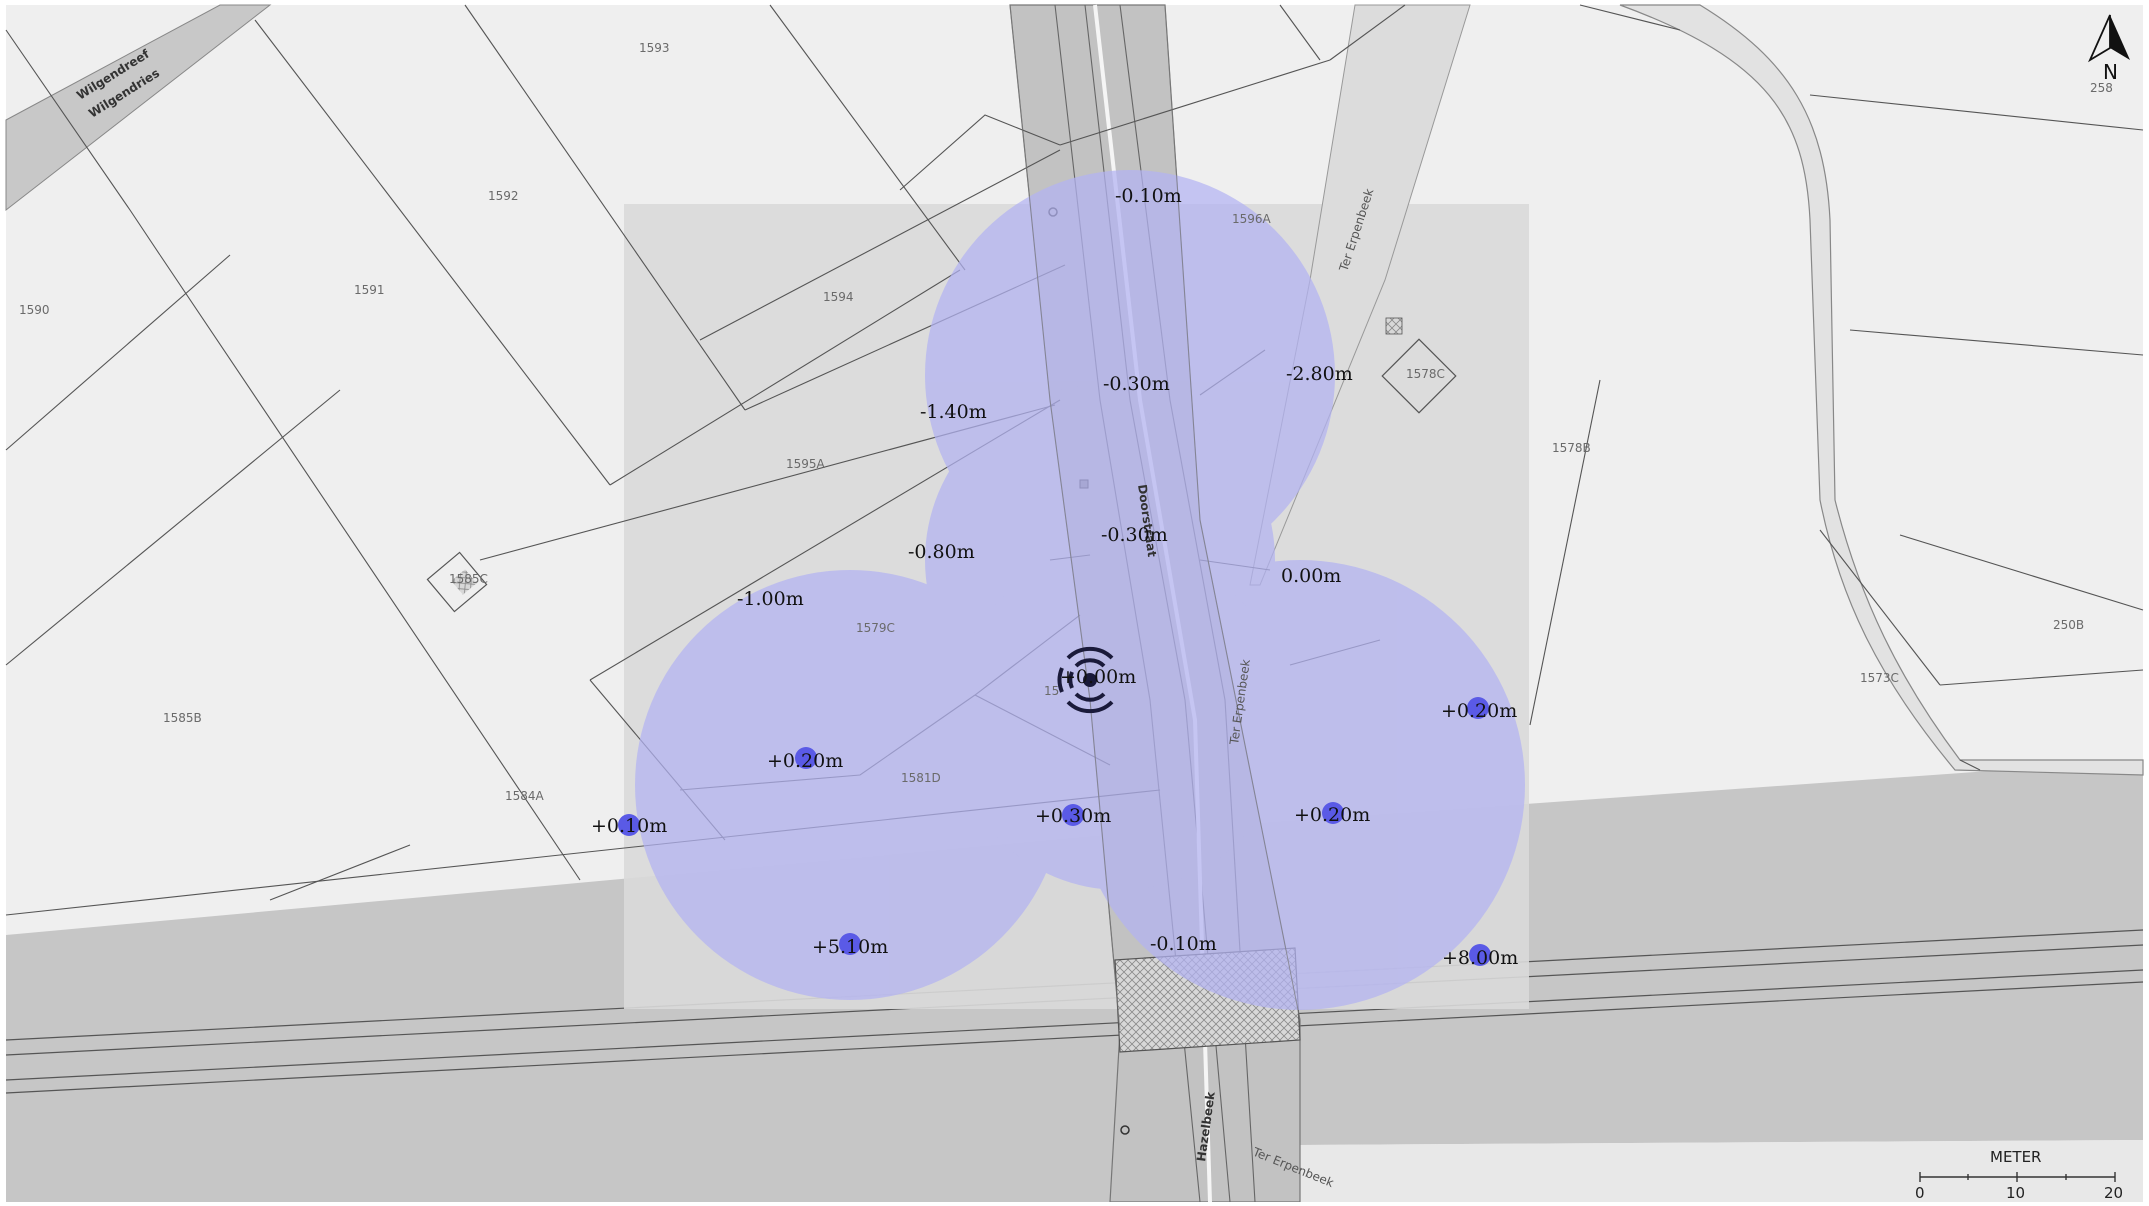  I want to click on scale-title: METER, so click(2015, 1157).